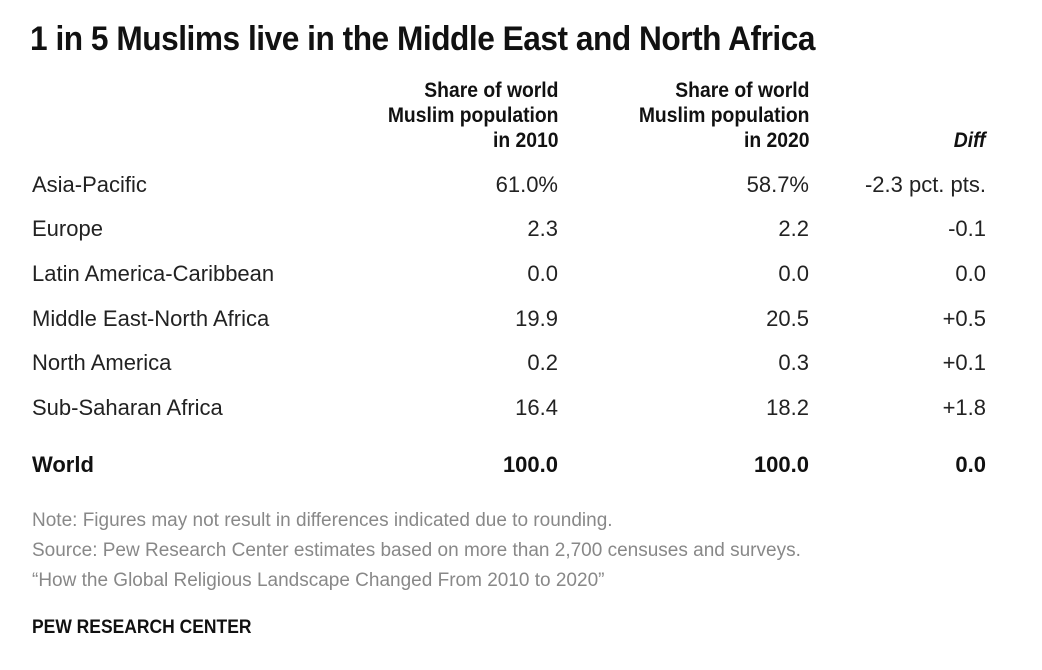 This screenshot has width=1042, height=670. What do you see at coordinates (964, 318) in the screenshot?
I see `value-diff: +0.5` at bounding box center [964, 318].